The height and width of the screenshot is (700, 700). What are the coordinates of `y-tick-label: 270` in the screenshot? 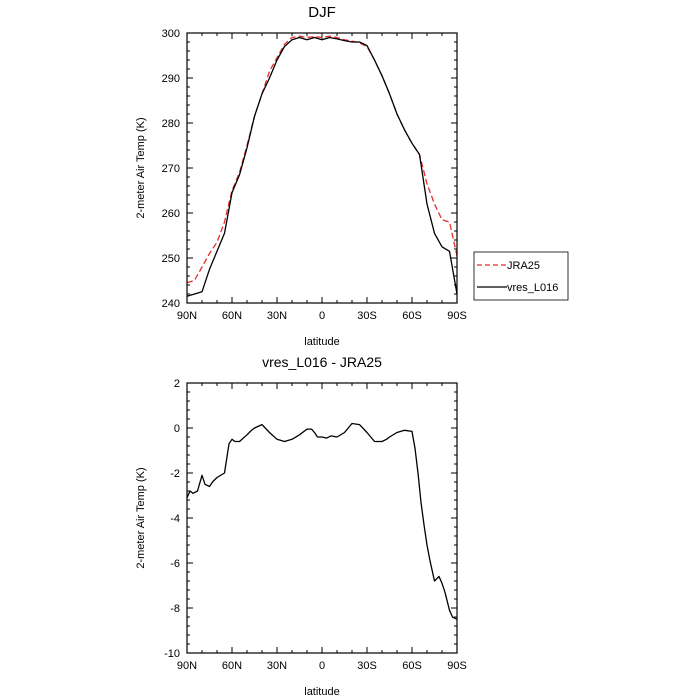 It's located at (171, 169).